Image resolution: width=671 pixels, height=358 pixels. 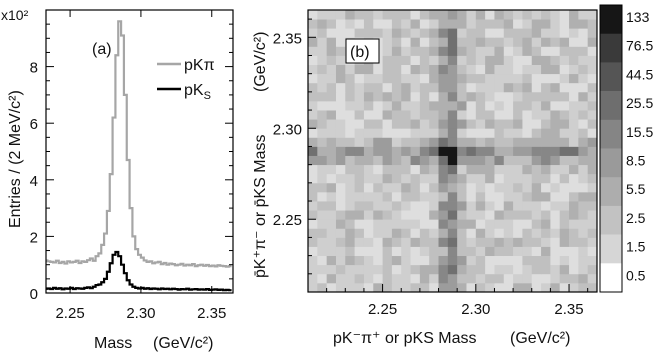 I want to click on color-scale-swatch, so click(x=611, y=249).